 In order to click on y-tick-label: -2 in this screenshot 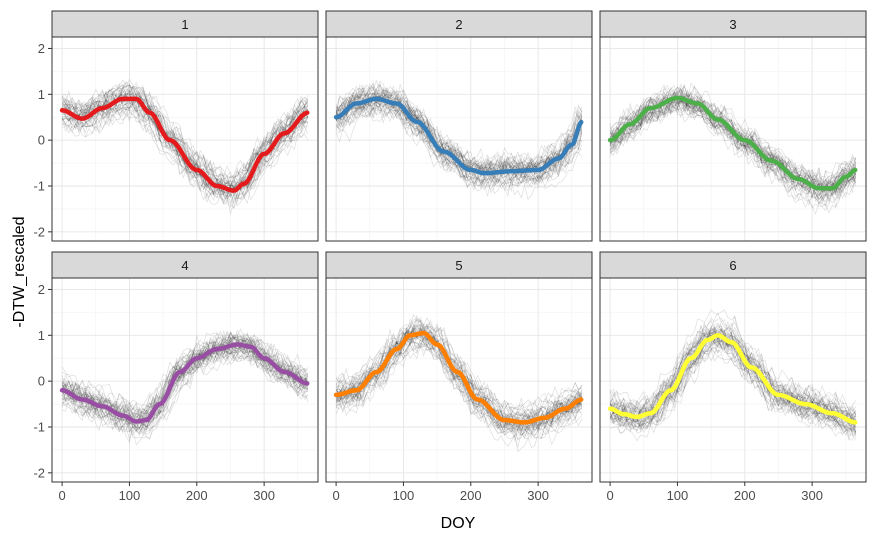, I will do `click(39, 231)`.